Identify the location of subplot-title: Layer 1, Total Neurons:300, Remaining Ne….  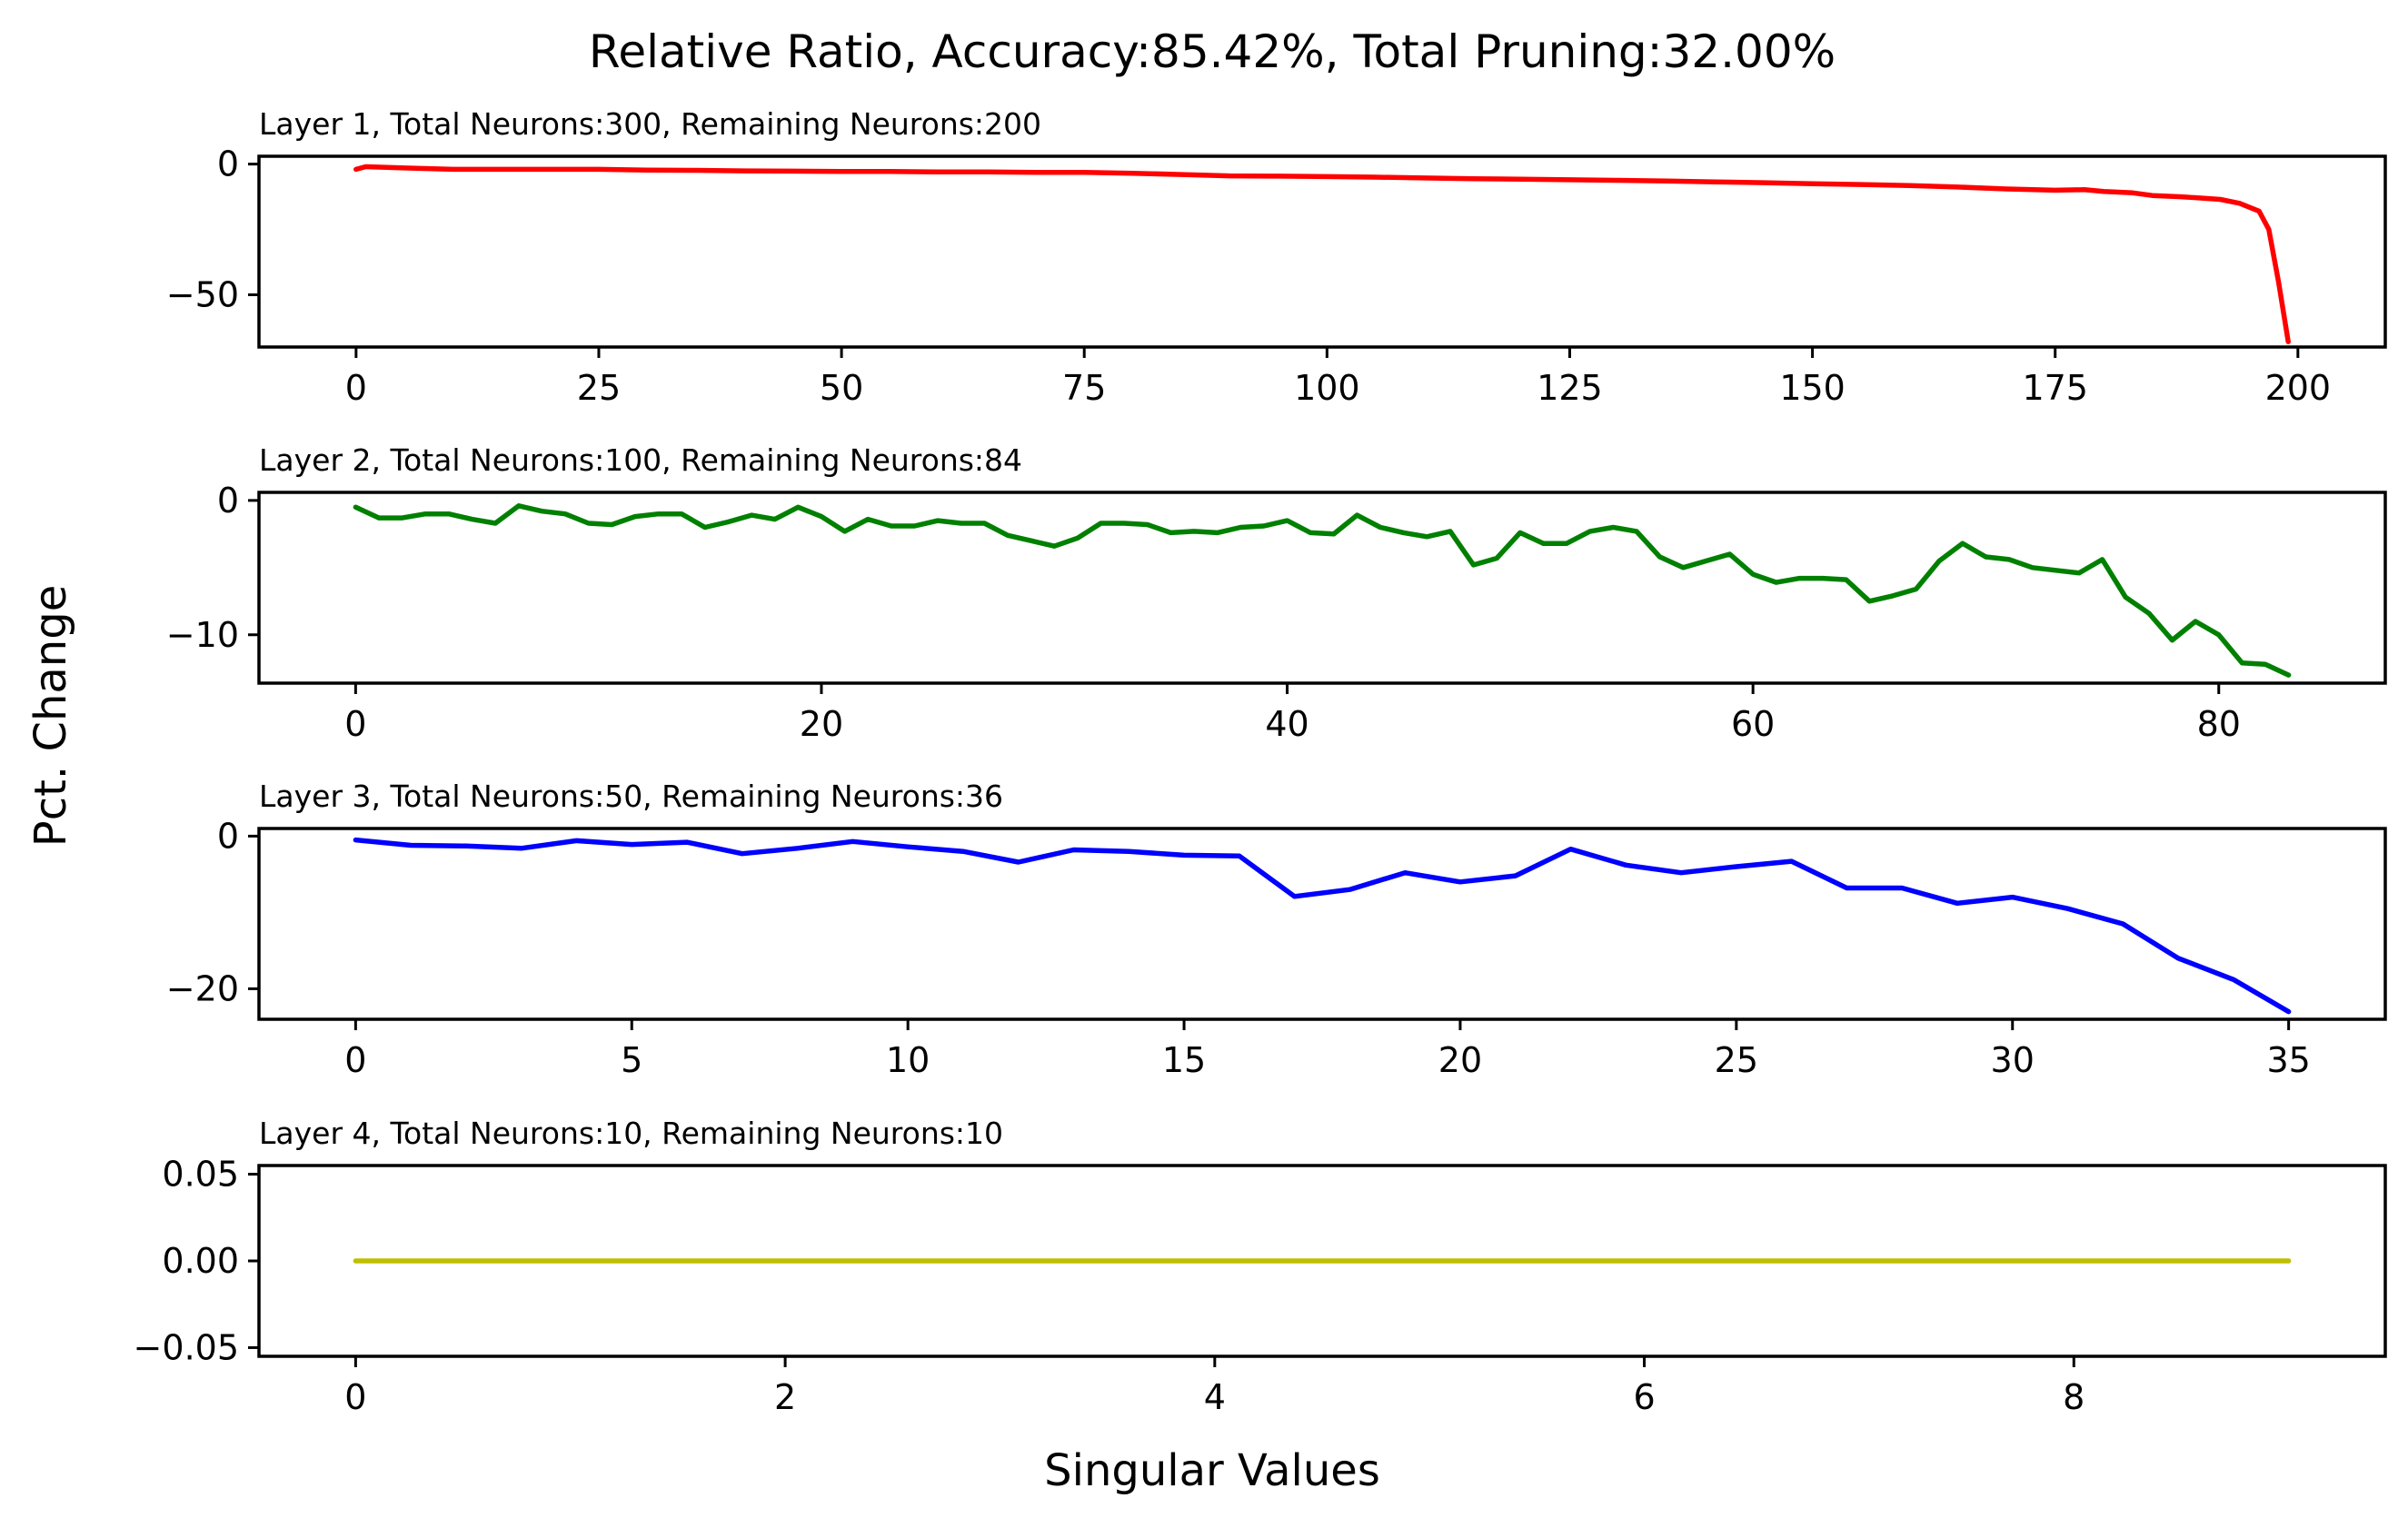
(650, 124).